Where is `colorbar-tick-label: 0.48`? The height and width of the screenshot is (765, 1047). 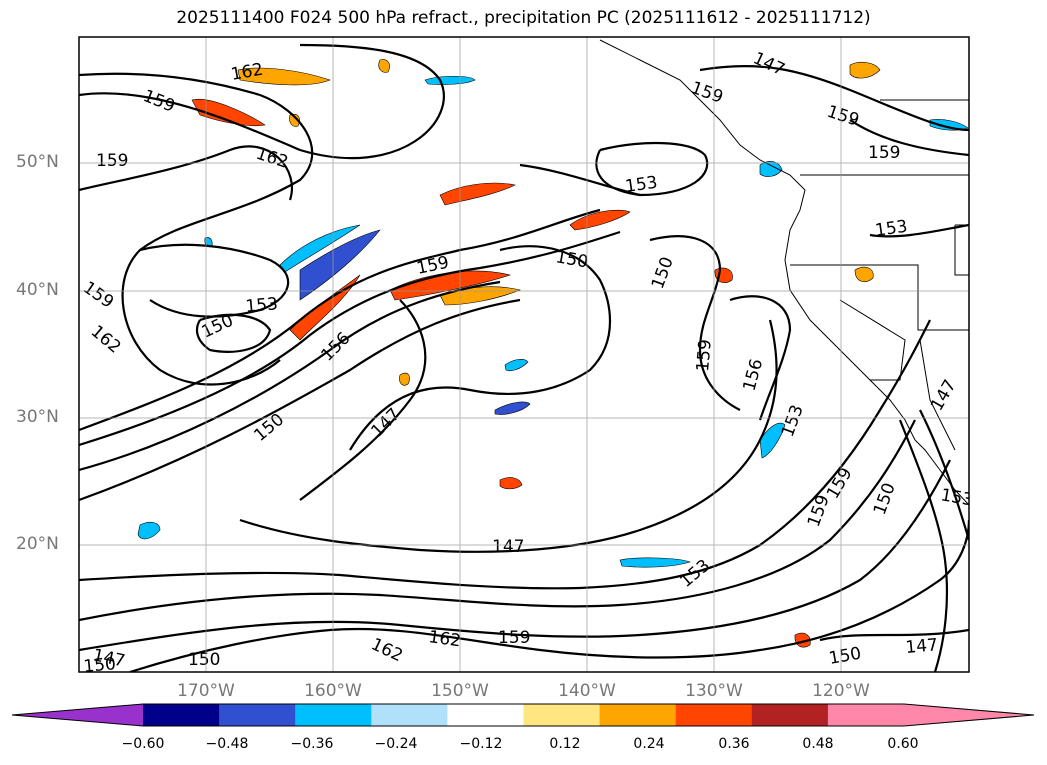 colorbar-tick-label: 0.48 is located at coordinates (818, 744).